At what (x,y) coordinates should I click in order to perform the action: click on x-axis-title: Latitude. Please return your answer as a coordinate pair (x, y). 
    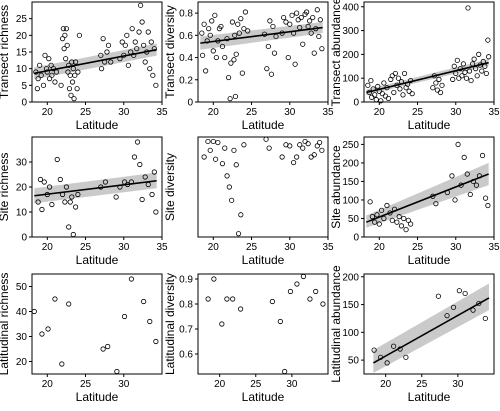
    Looking at the image, I should click on (429, 397).